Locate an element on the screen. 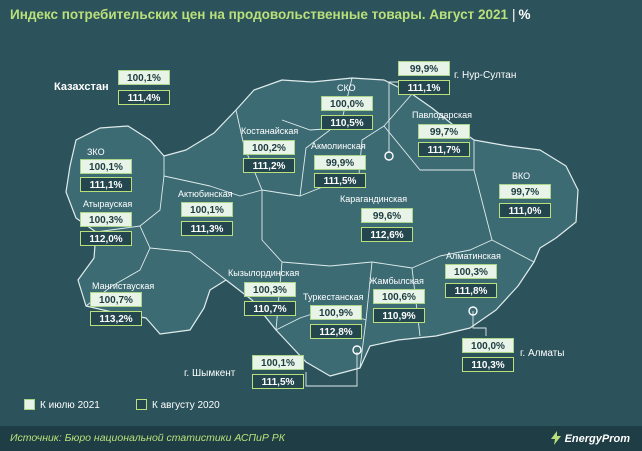 This screenshot has width=642, height=451. region-yearly-aktobe: 111,3% is located at coordinates (207, 228).